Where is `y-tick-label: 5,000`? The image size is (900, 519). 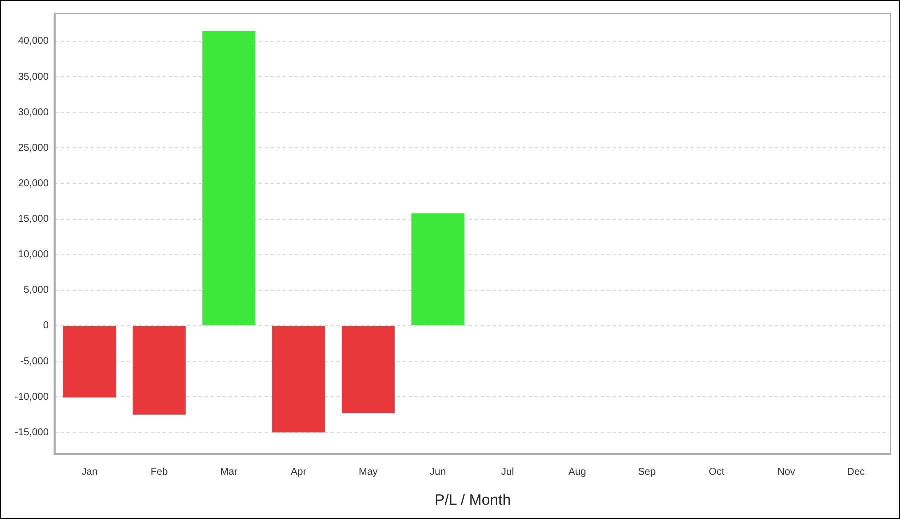 y-tick-label: 5,000 is located at coordinates (37, 290).